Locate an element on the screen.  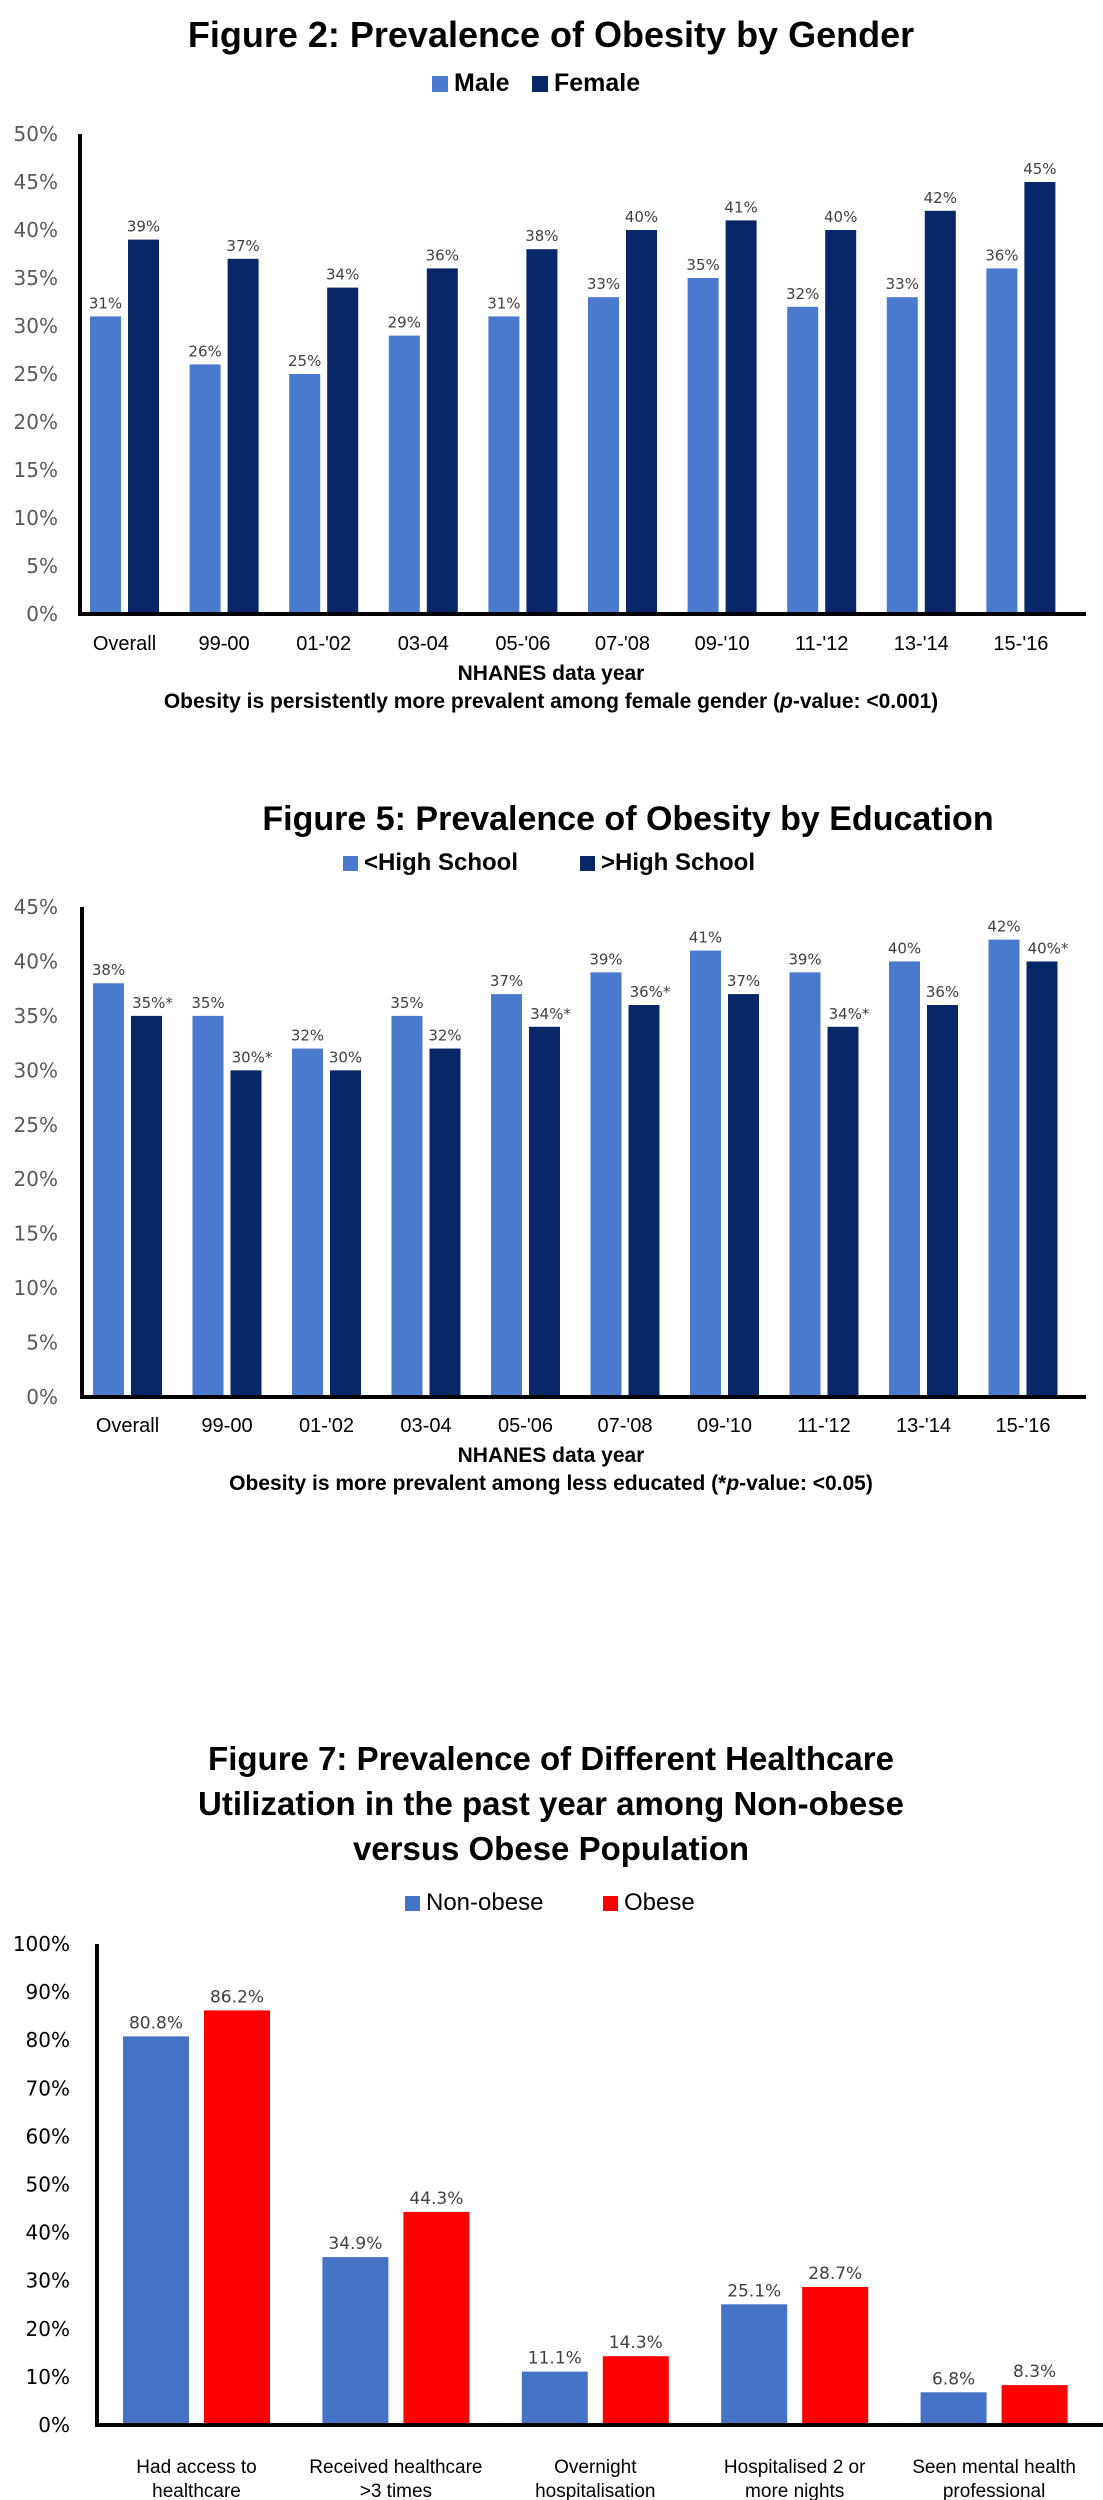
data-label: 26% is located at coordinates (204, 351).